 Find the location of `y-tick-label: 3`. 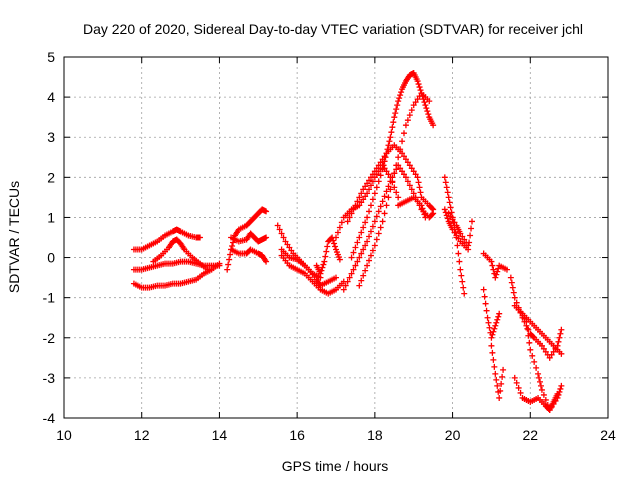

y-tick-label: 3 is located at coordinates (51, 137).